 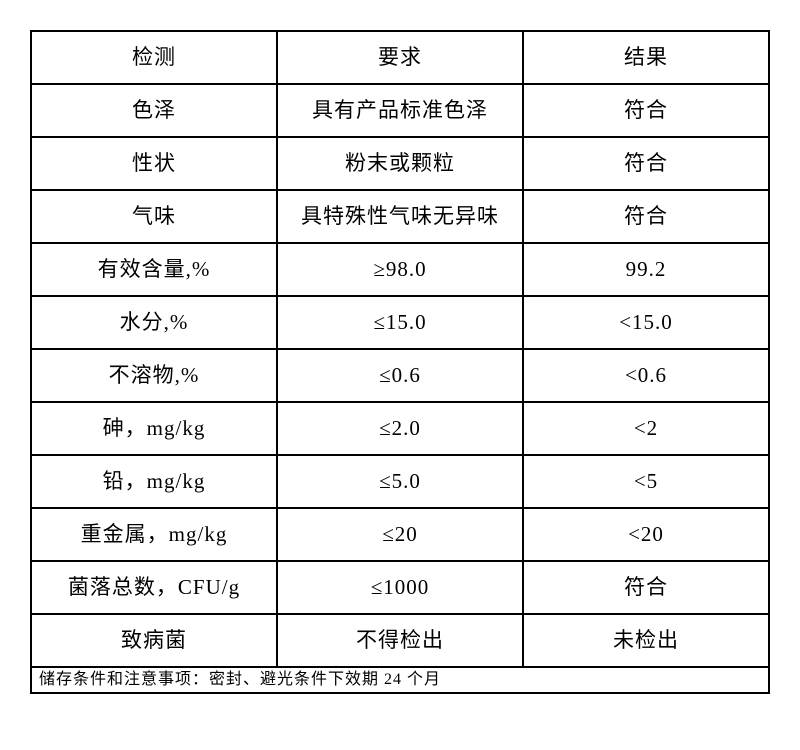 What do you see at coordinates (154, 587) in the screenshot?
I see `test-item-cell: 菌落总数，CFU/g` at bounding box center [154, 587].